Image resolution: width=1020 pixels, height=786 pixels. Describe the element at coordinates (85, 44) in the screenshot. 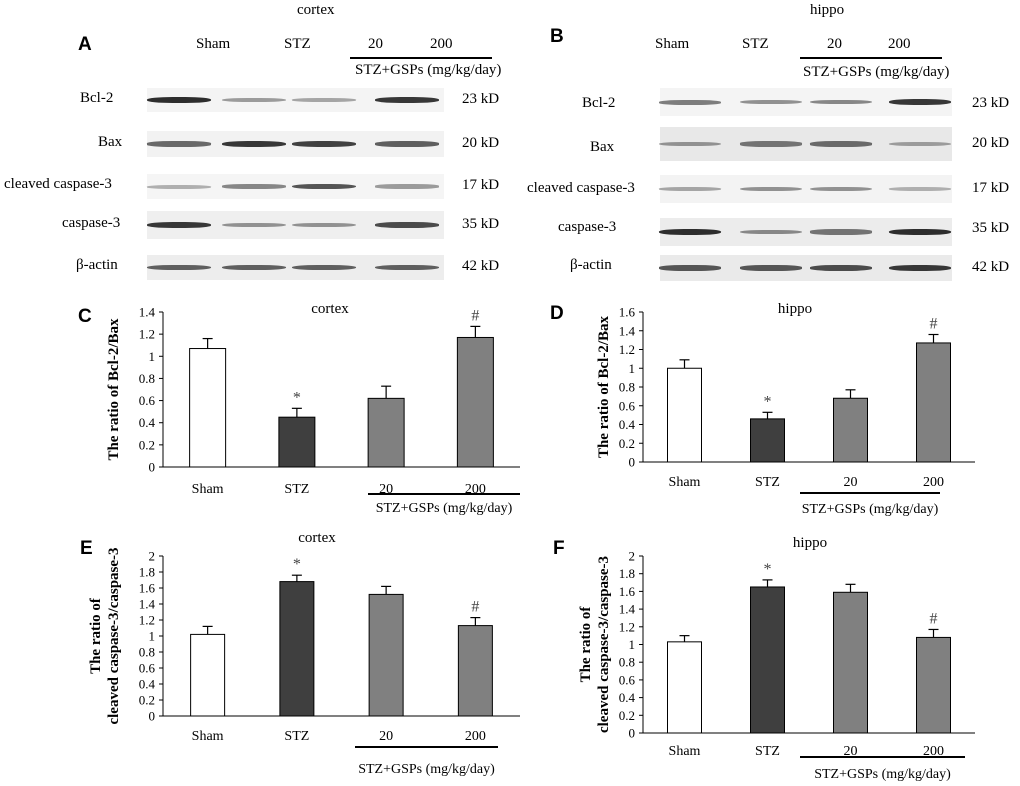

I see `panel-letter-a: A` at that location.